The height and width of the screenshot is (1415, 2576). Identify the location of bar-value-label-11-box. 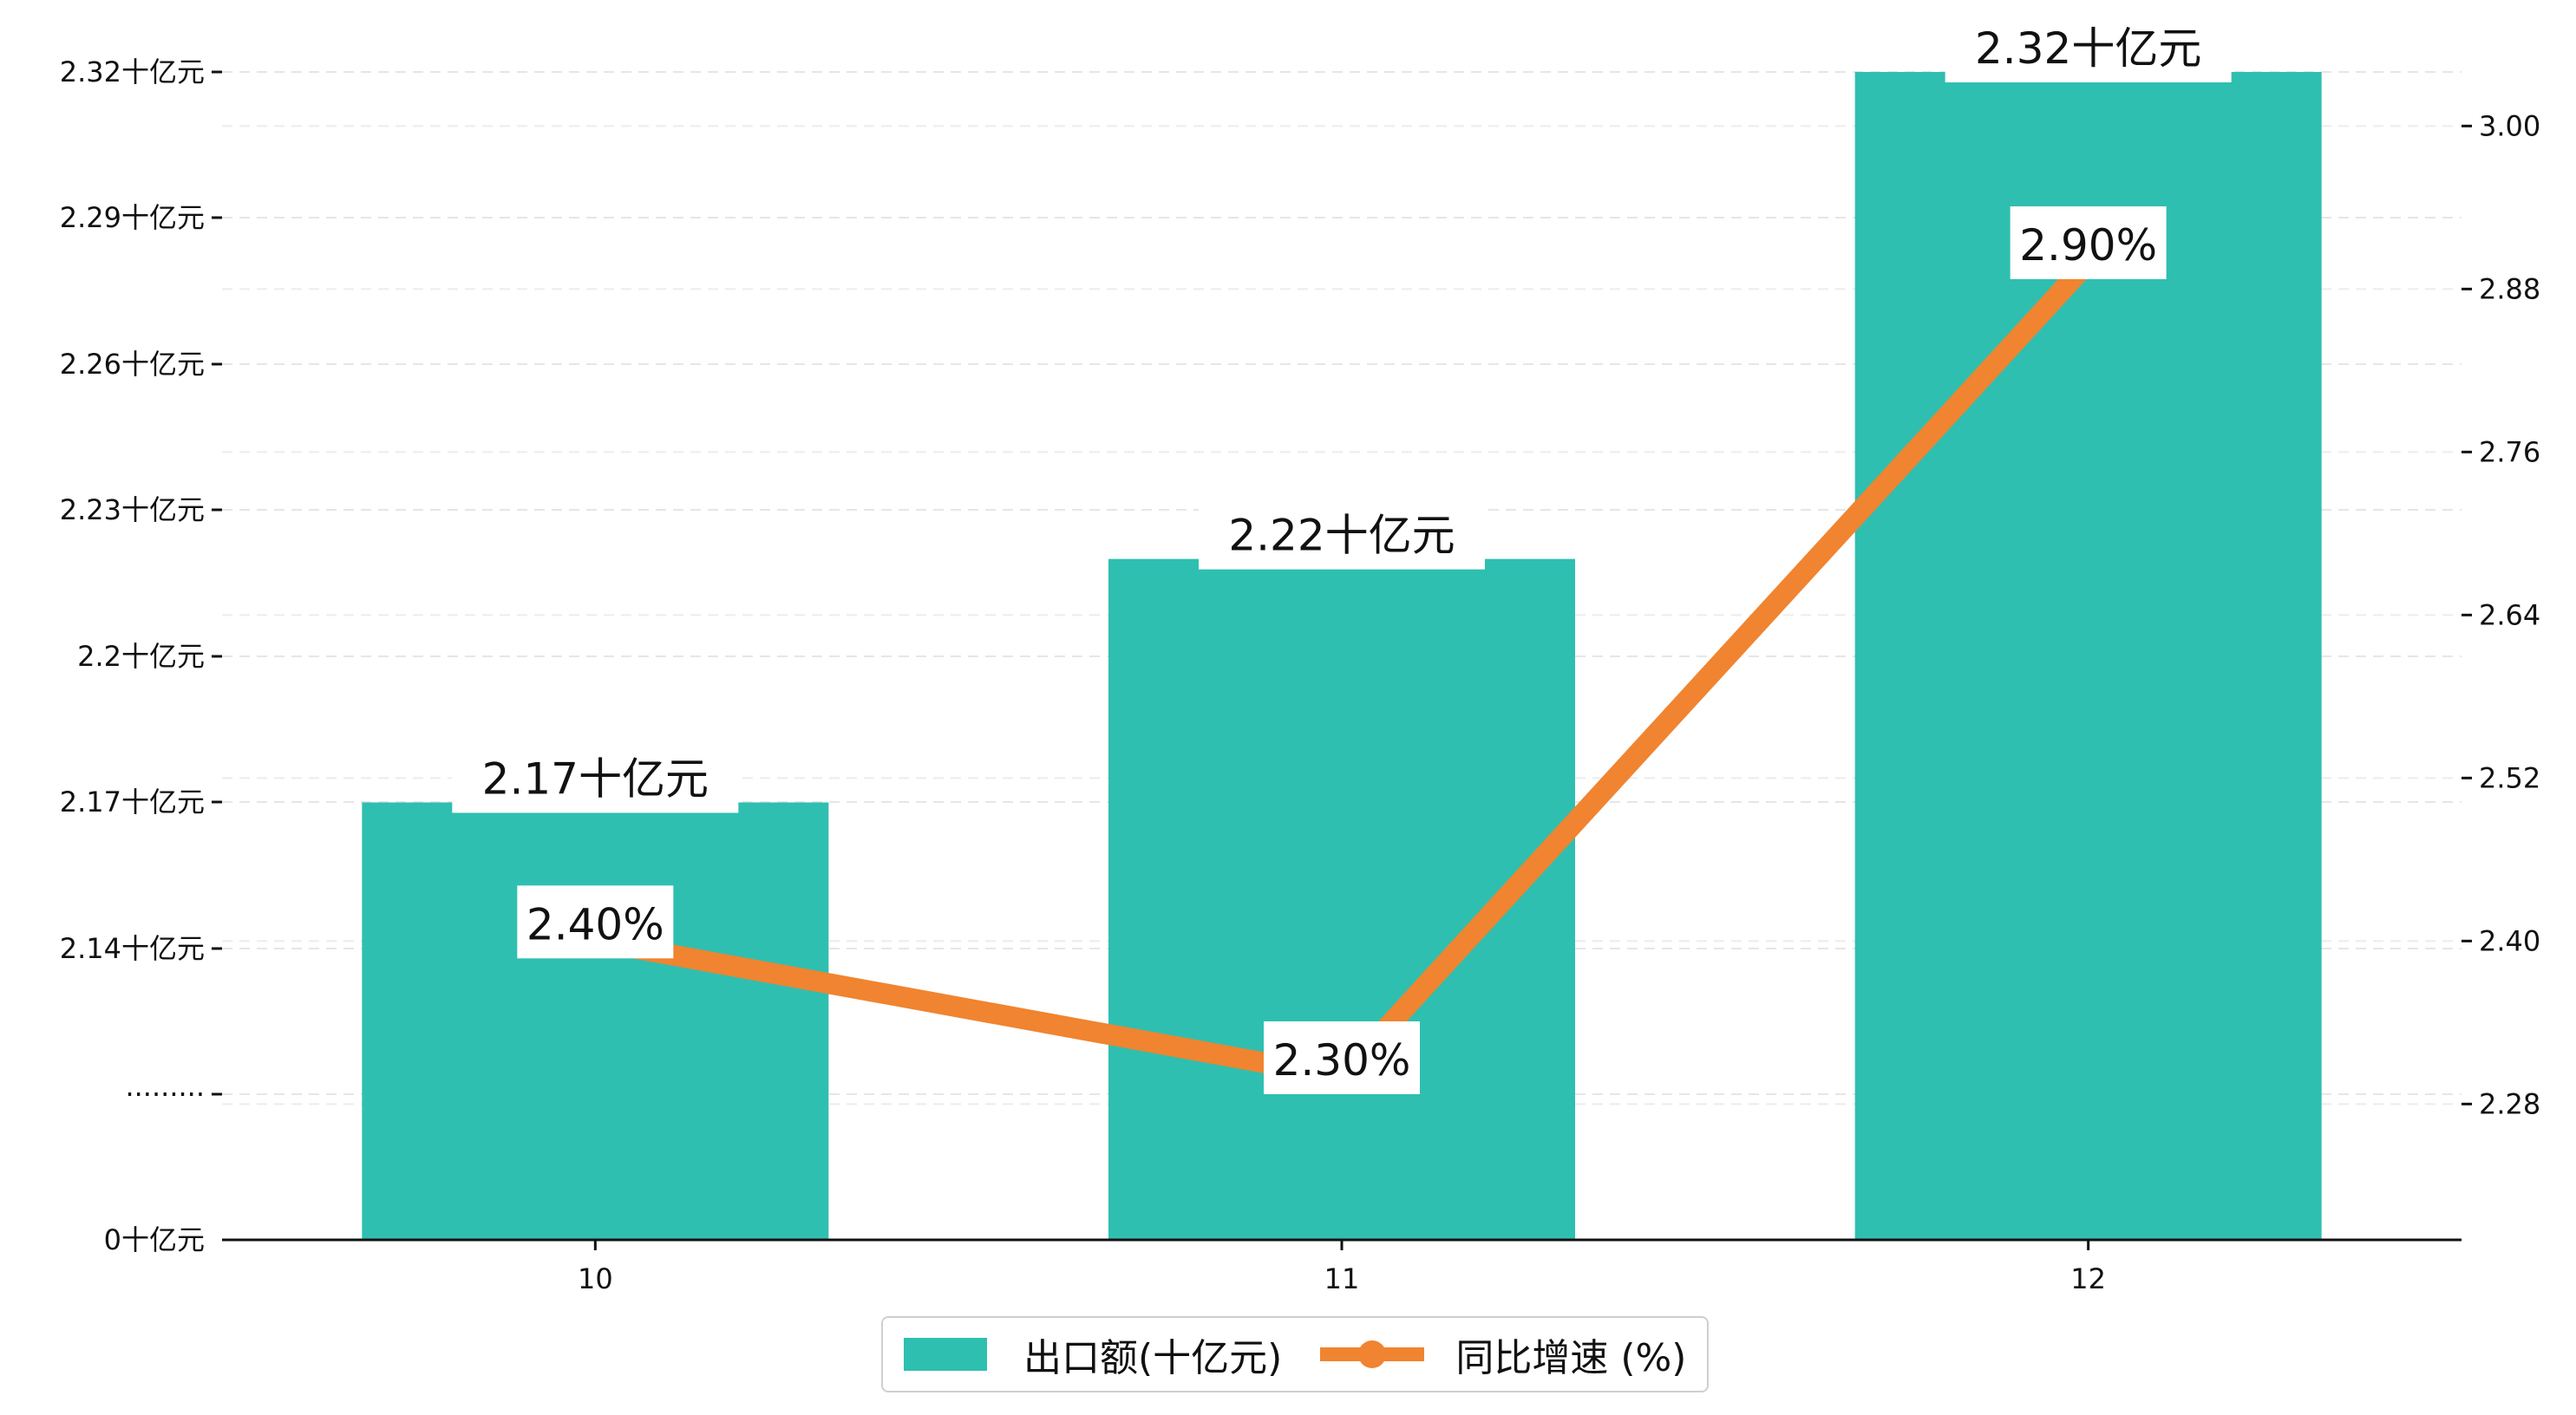
(1342, 533).